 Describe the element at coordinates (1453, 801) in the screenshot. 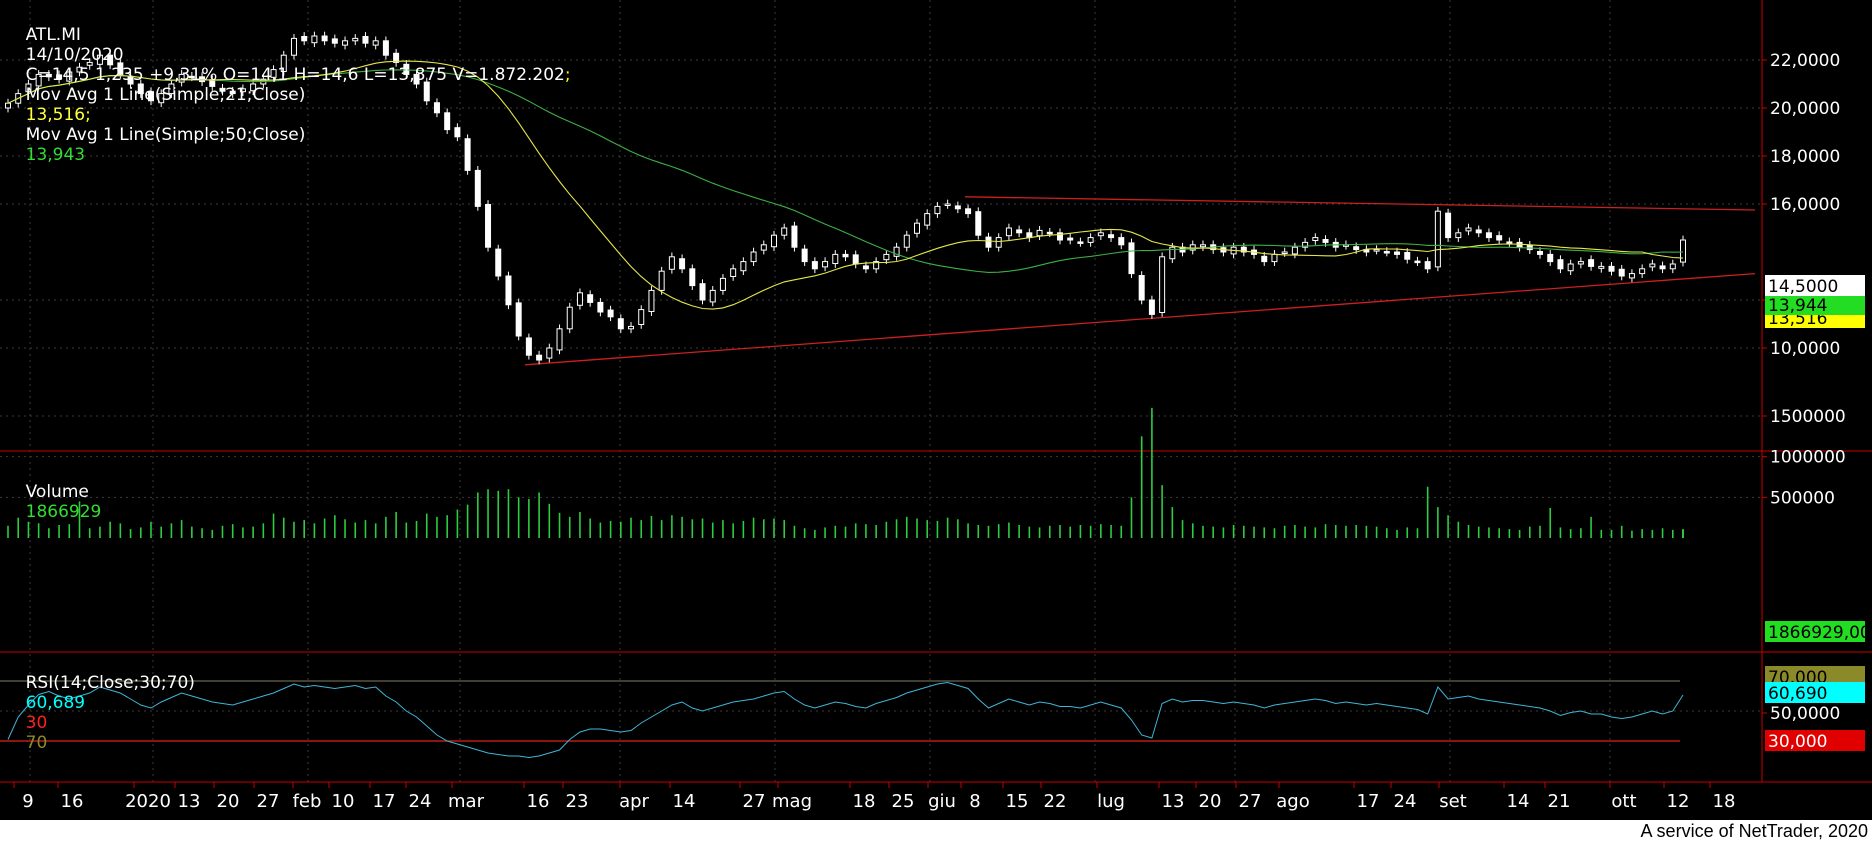

I see `date-label: set` at that location.